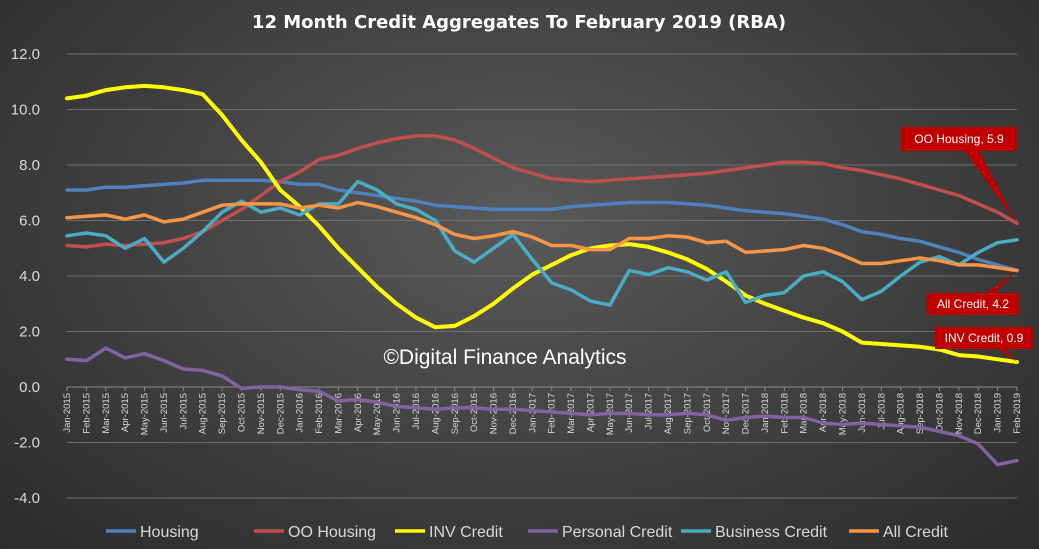 This screenshot has width=1039, height=549. What do you see at coordinates (29, 165) in the screenshot?
I see `y-tick-label: 8.0` at bounding box center [29, 165].